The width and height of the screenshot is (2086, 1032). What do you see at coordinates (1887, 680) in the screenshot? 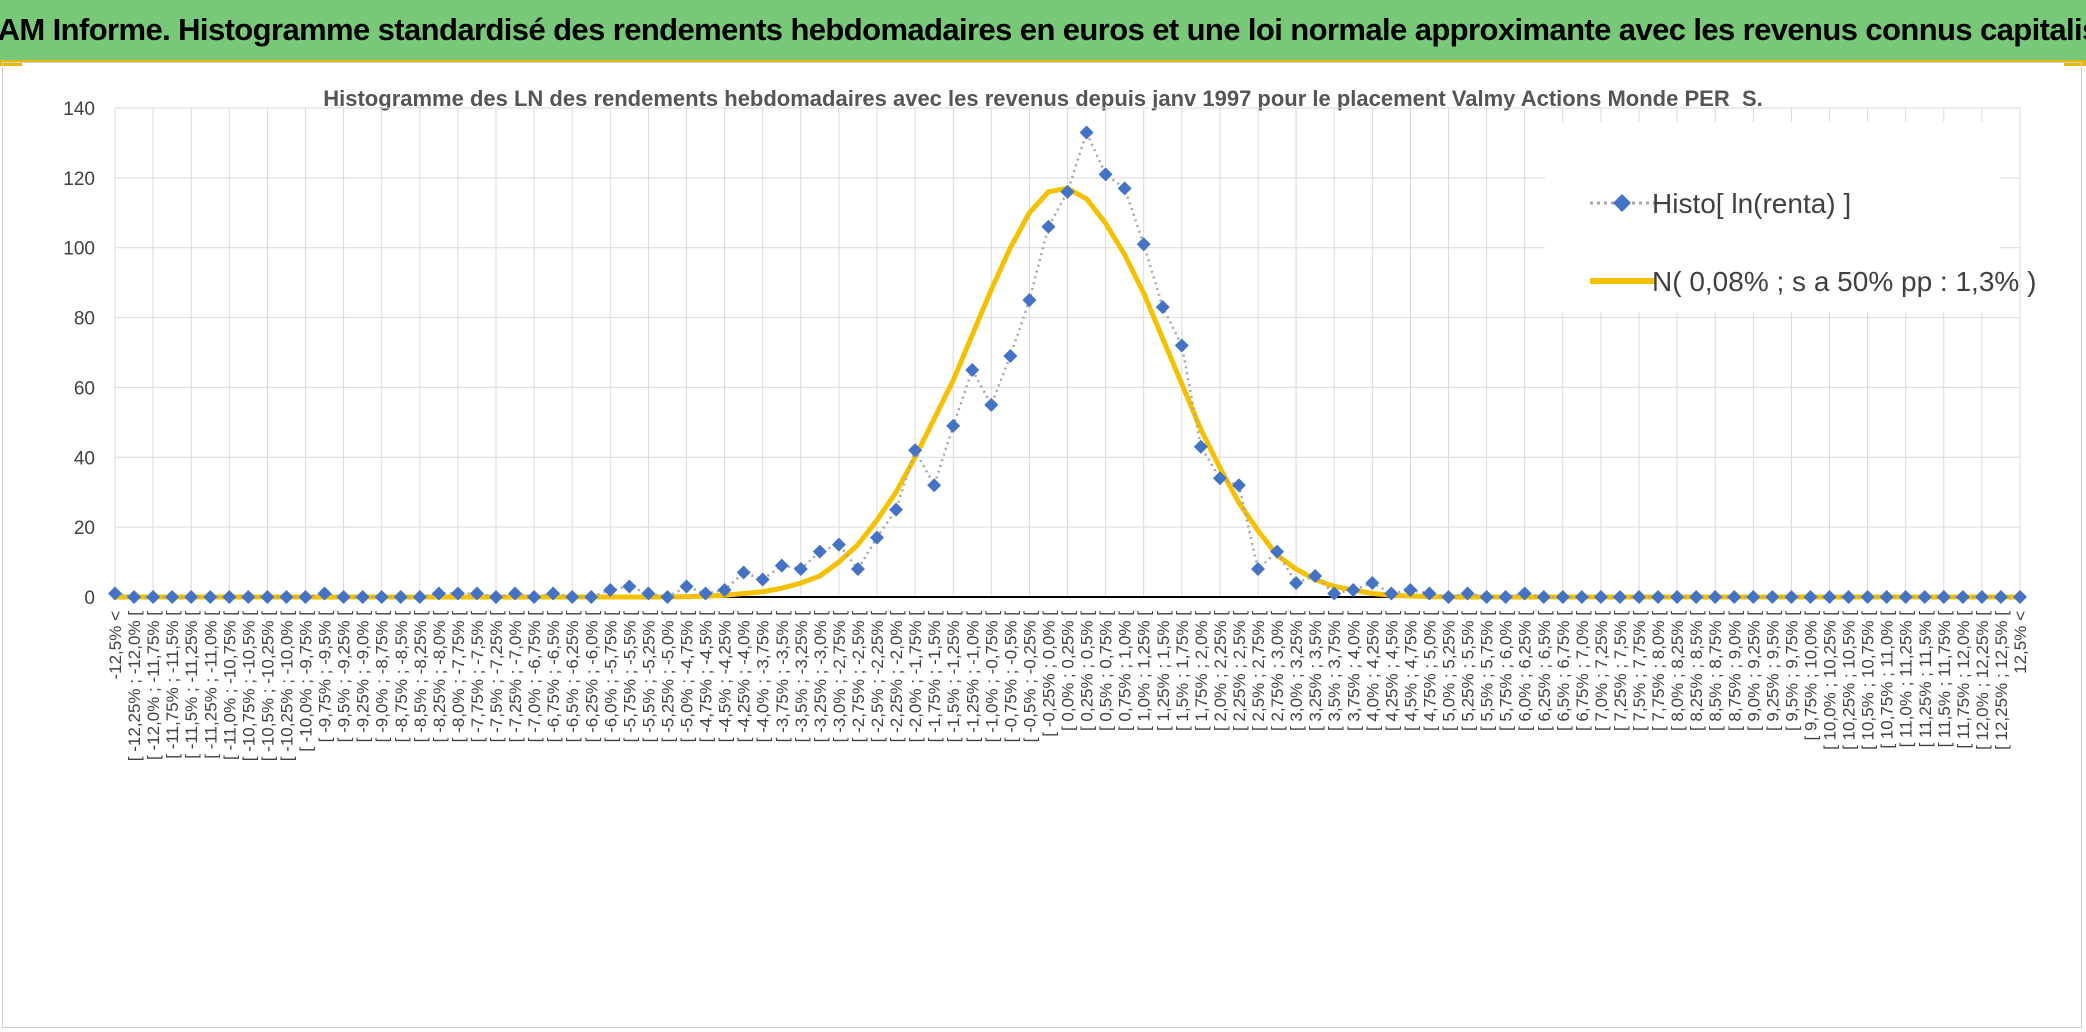
I see `x-tick-label: [ 10,75% ; 11,0% [` at bounding box center [1887, 680].